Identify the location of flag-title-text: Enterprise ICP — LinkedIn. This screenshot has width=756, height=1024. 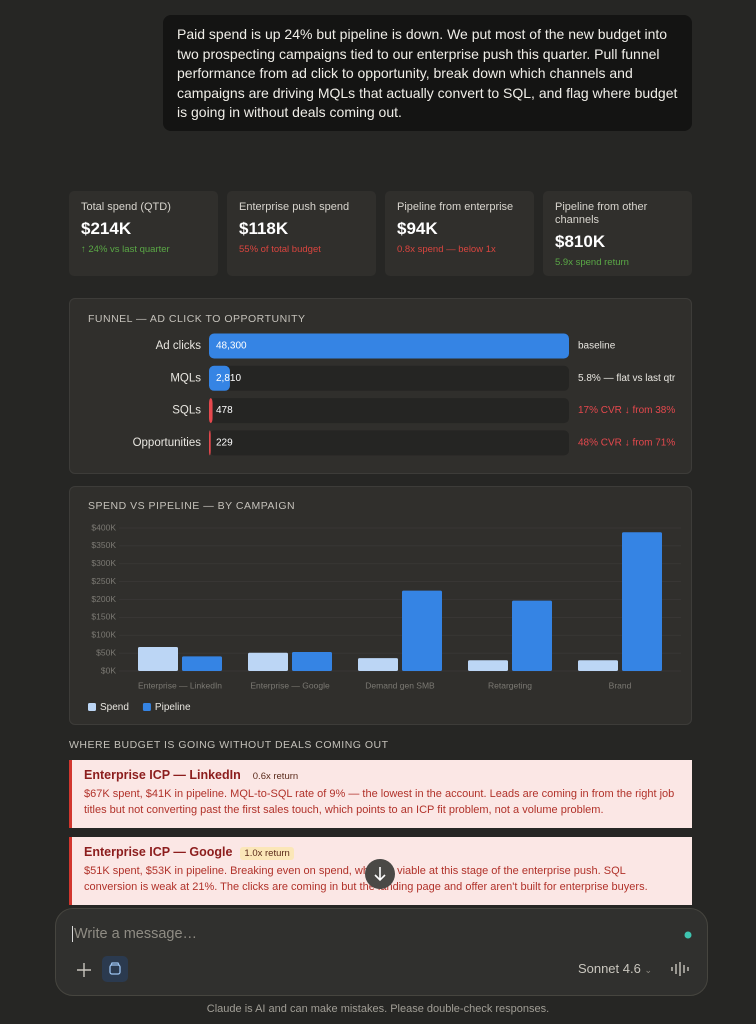
(162, 775).